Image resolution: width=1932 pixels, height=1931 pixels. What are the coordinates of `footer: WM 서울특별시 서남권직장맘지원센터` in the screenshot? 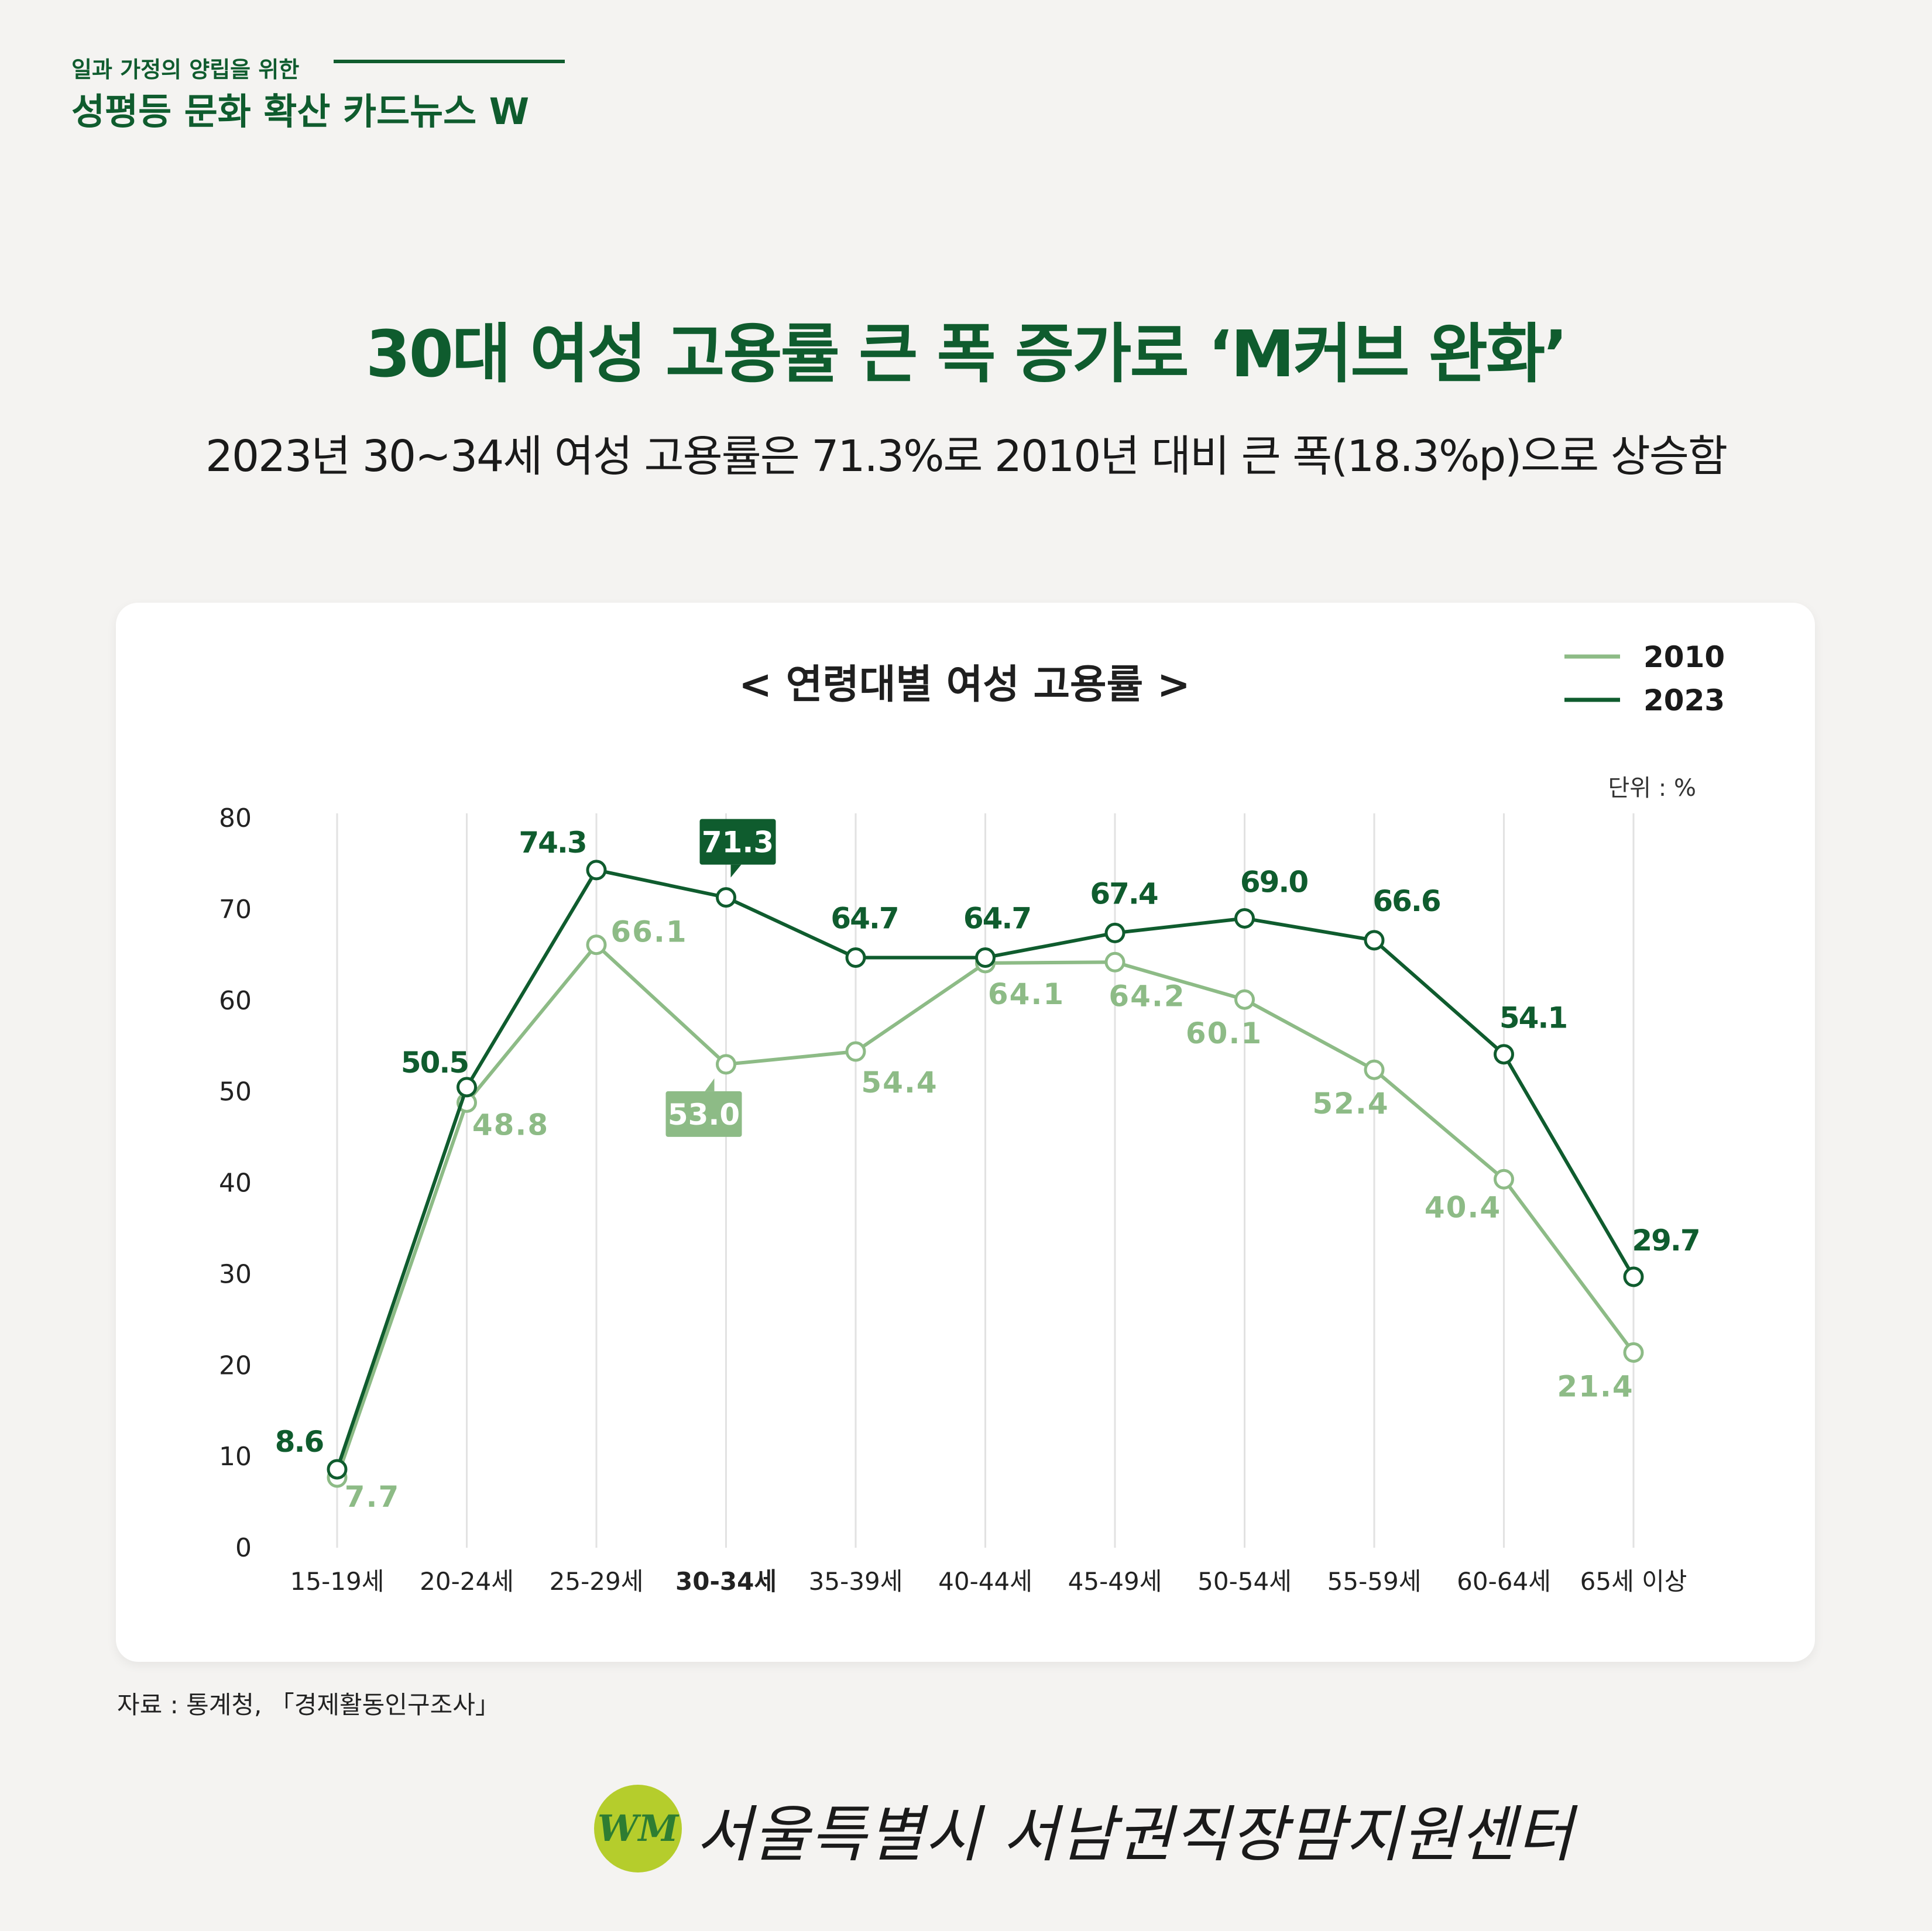 It's located at (1084, 1828).